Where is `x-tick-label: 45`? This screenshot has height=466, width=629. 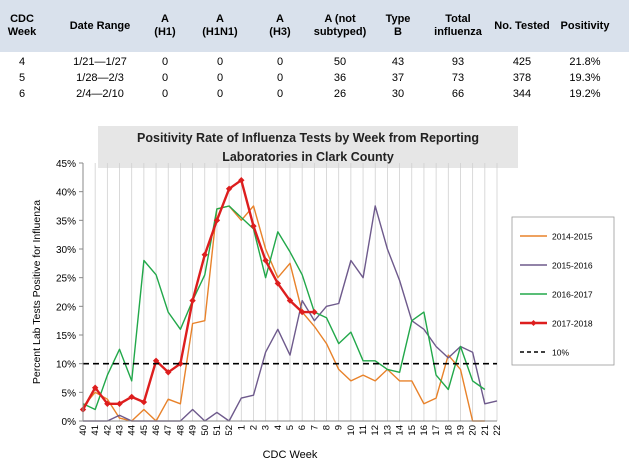 x-tick-label: 45 is located at coordinates (144, 430).